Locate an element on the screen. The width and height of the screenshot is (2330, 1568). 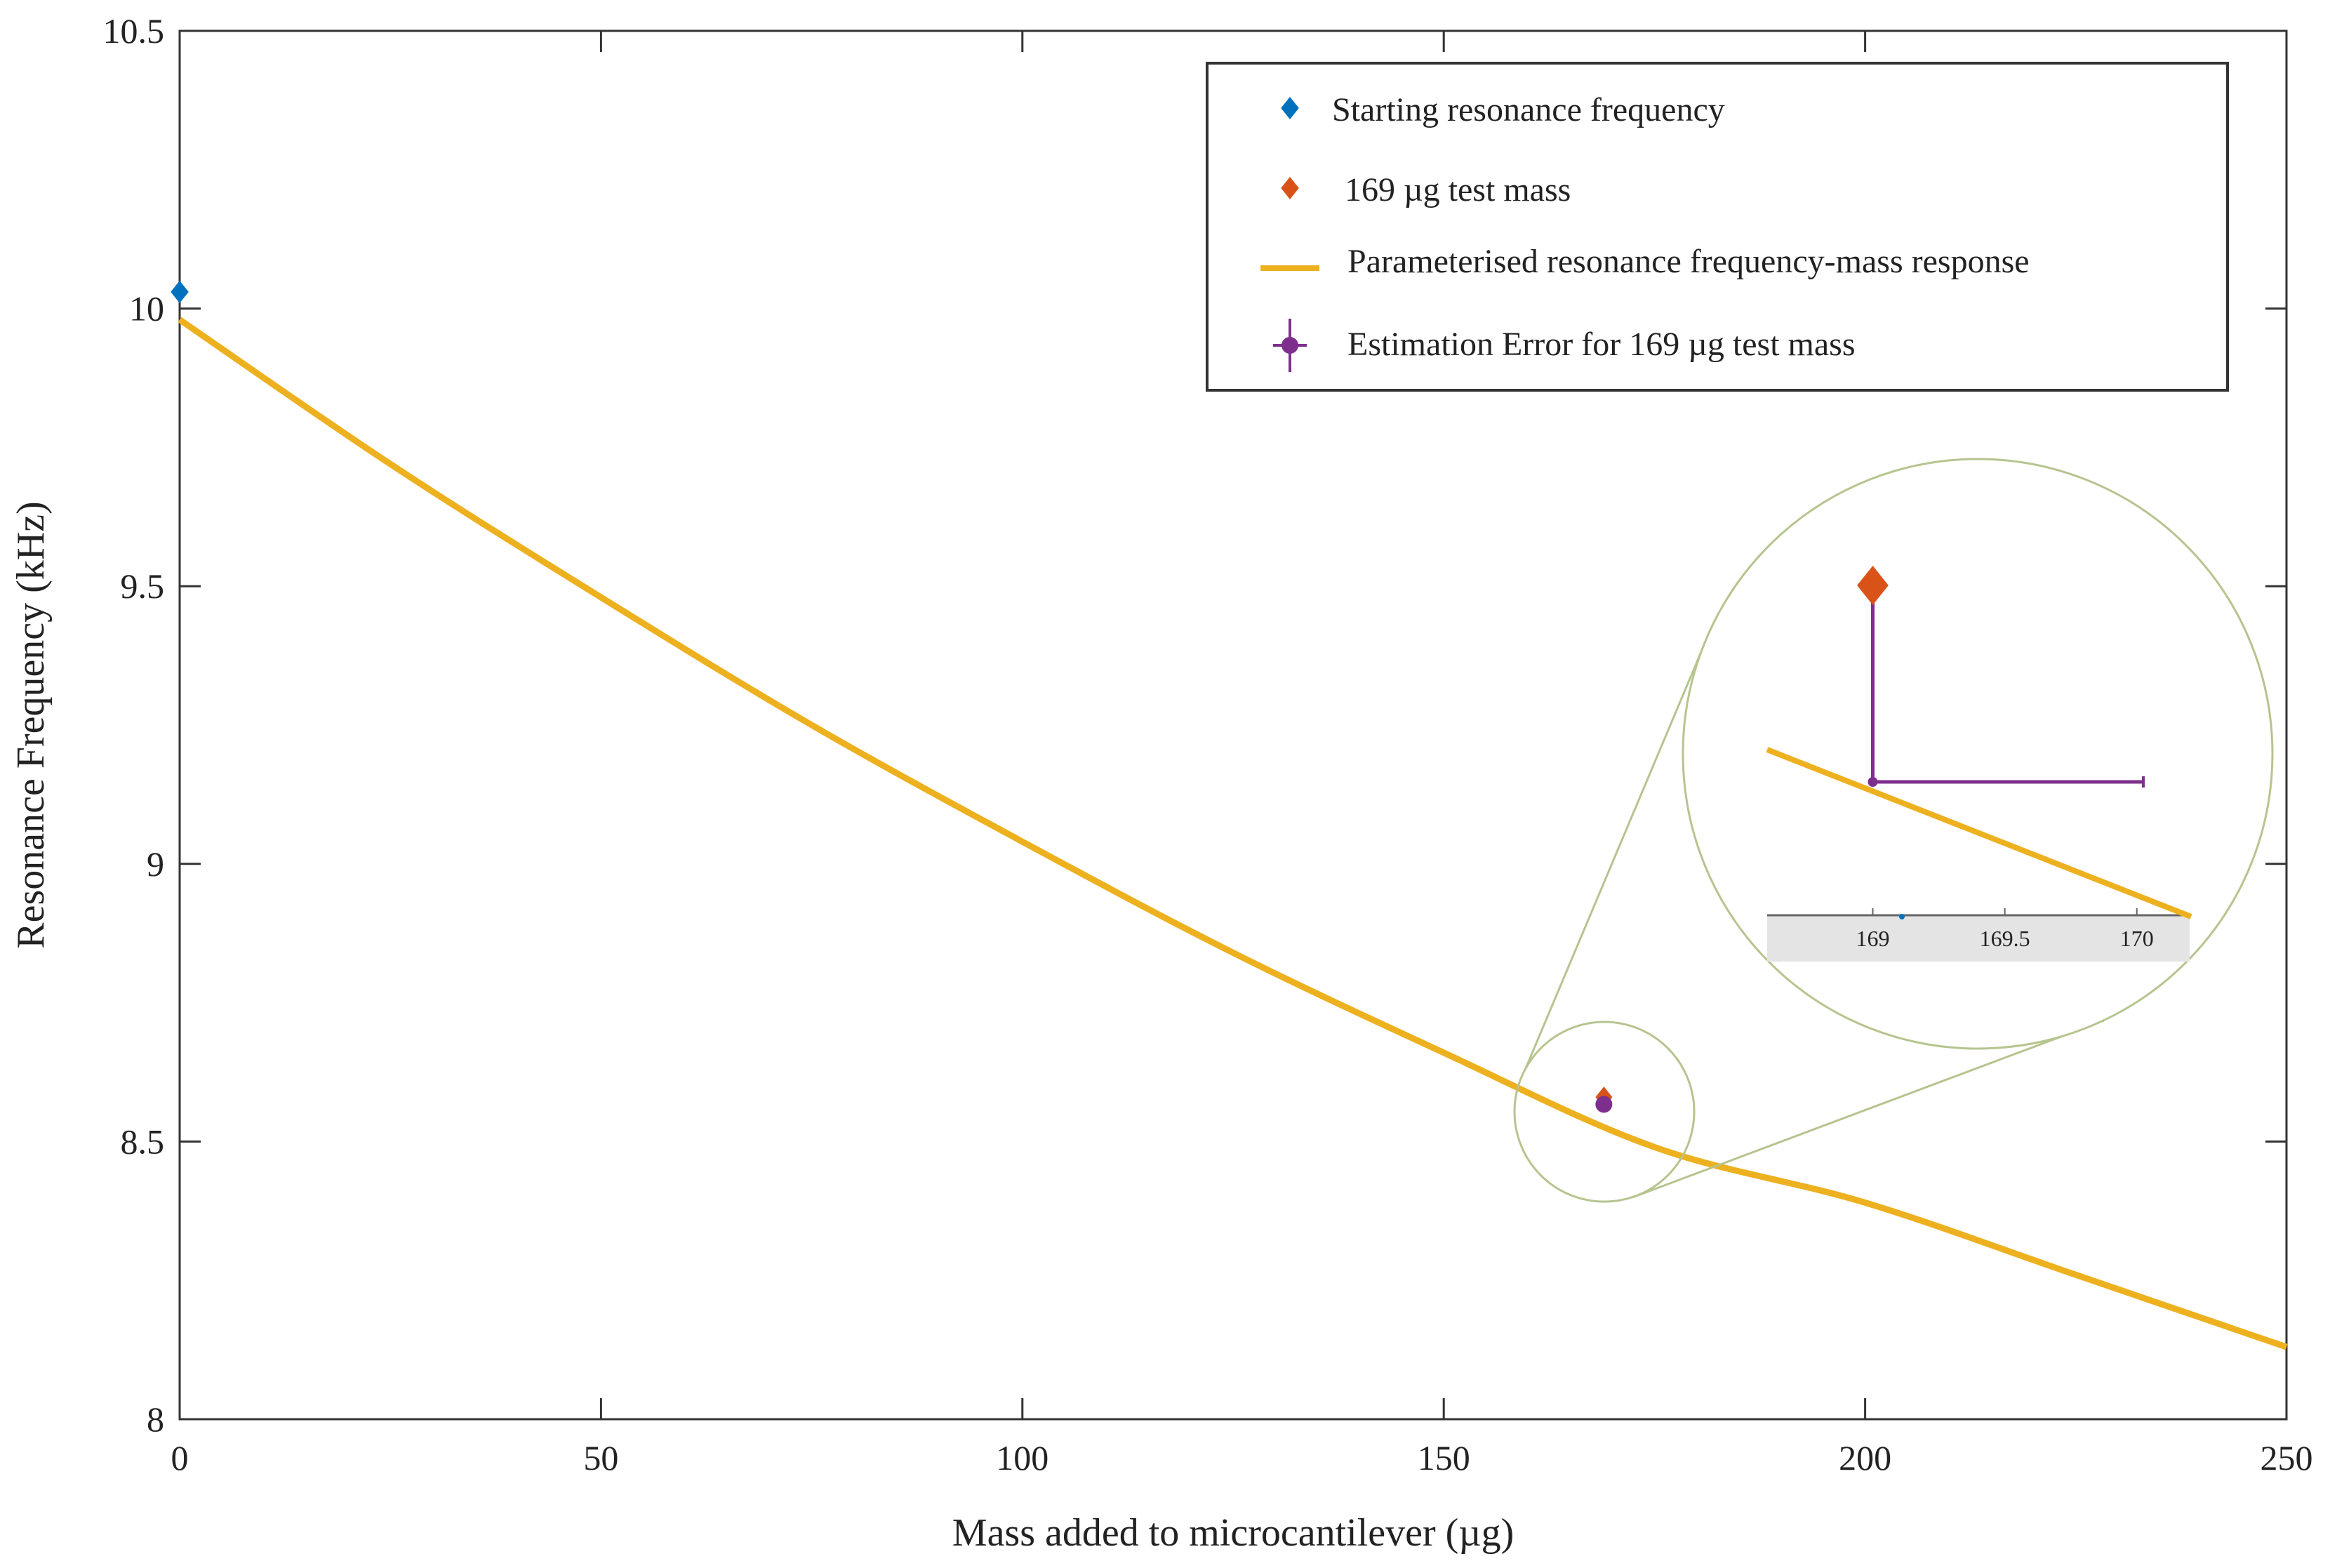
inset-axis-dot is located at coordinates (1902, 916).